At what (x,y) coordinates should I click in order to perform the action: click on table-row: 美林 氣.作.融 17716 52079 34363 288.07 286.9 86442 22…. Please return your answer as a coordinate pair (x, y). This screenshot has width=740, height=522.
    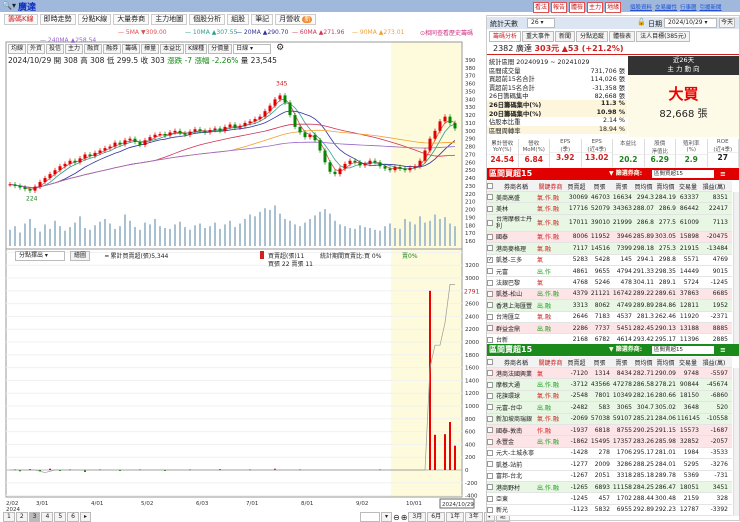
    Looking at the image, I should click on (609, 209).